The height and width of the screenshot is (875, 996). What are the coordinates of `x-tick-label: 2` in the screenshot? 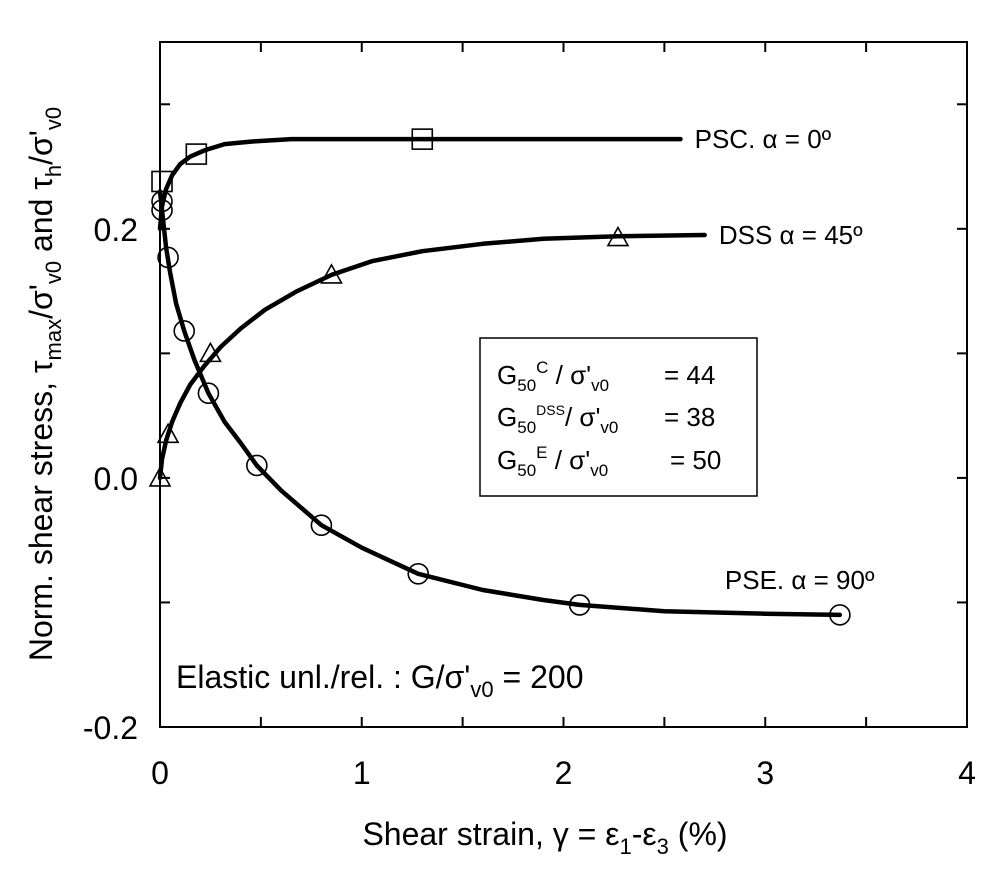 It's located at (564, 773).